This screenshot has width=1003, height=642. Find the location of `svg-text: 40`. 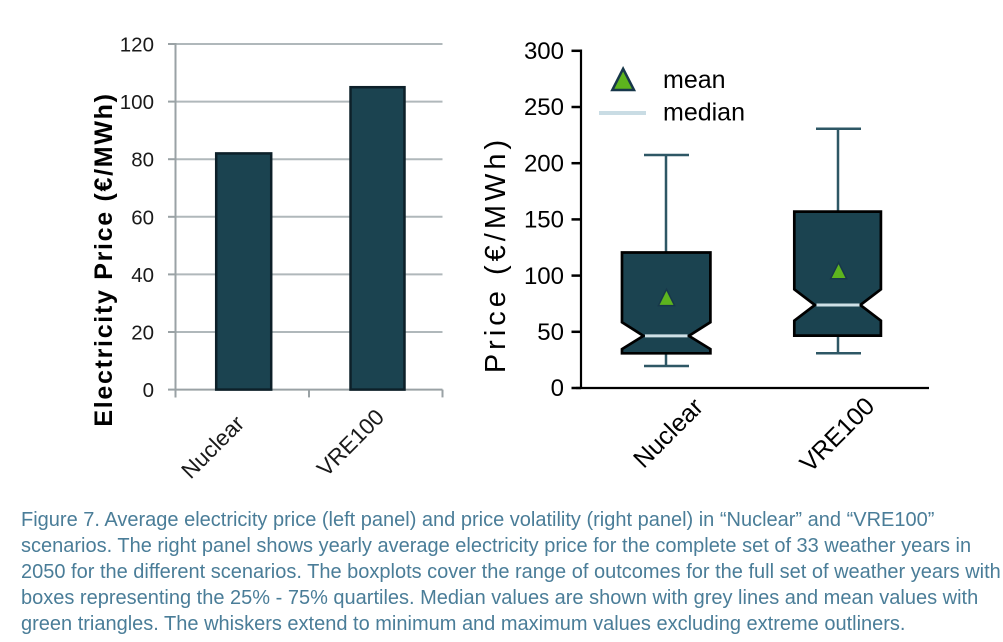

svg-text: 40 is located at coordinates (142, 275).